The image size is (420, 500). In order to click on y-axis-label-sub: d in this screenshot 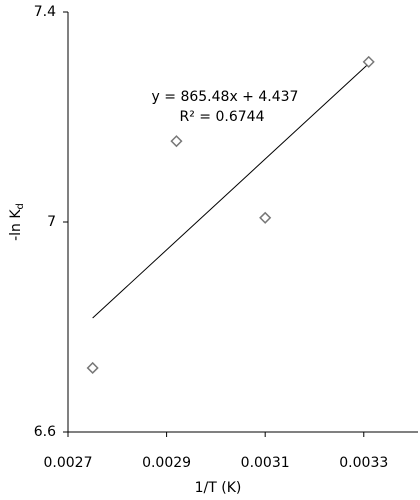, I will do `click(20, 206)`.